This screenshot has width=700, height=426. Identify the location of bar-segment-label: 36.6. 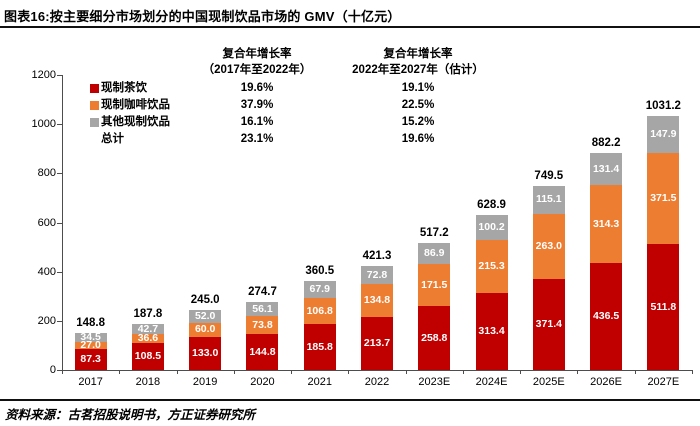
(148, 338).